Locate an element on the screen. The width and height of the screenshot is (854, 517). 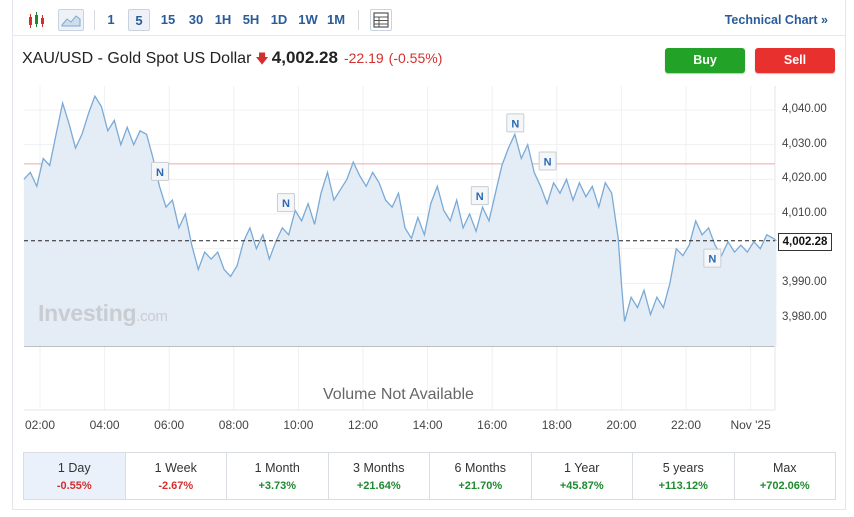
investing-watermark: Investing.com is located at coordinates (103, 313).